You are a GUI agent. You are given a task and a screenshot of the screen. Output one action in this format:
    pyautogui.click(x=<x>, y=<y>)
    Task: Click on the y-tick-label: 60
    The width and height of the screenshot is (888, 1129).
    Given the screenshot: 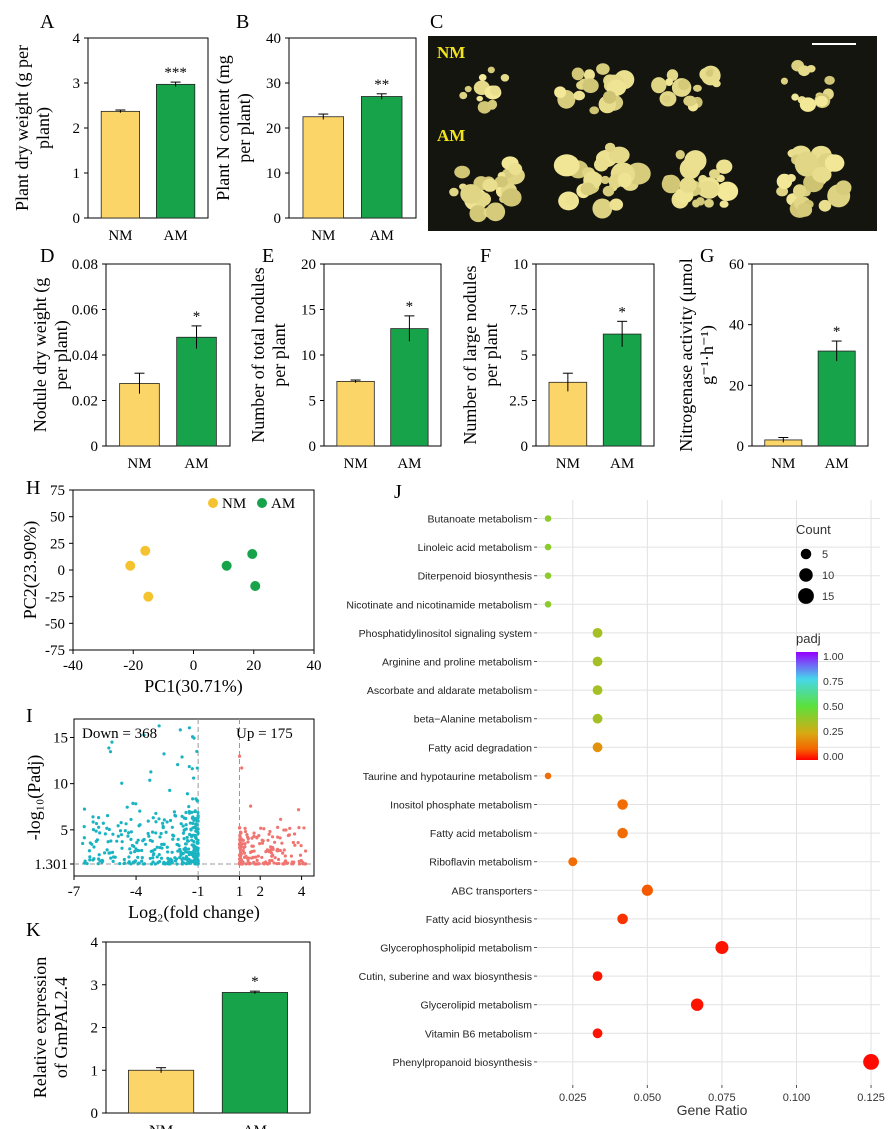 What is the action you would take?
    pyautogui.click(x=736, y=265)
    